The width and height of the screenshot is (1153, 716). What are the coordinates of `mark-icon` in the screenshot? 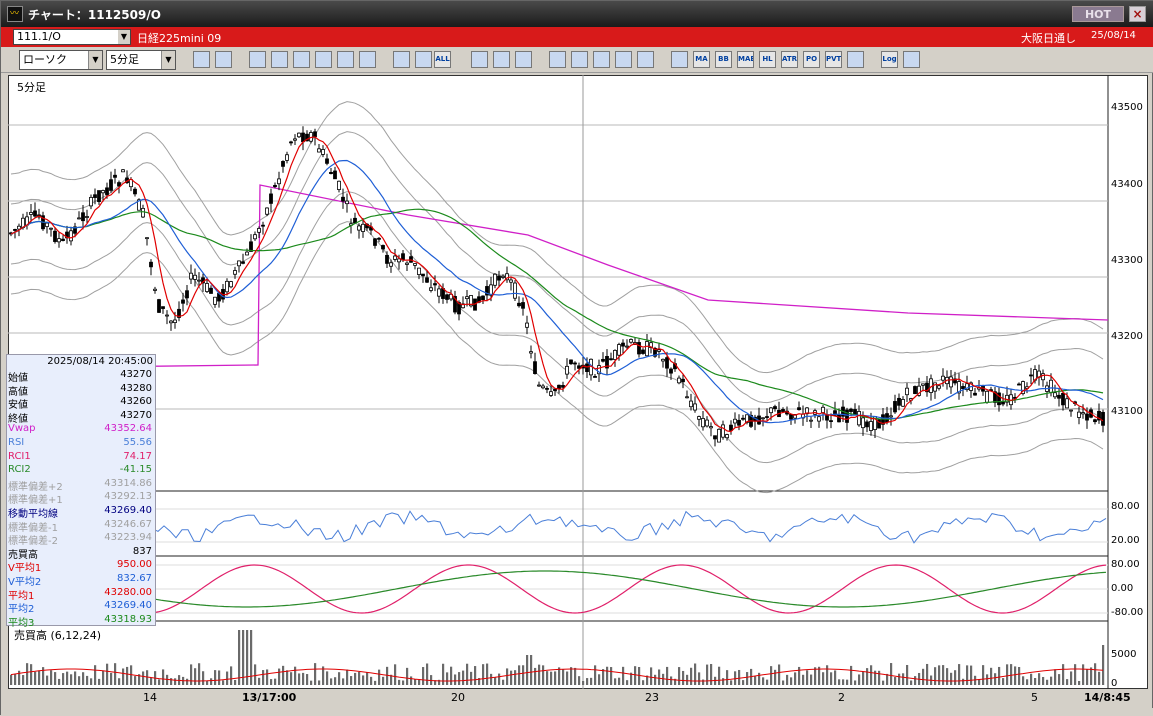 It's located at (623, 59).